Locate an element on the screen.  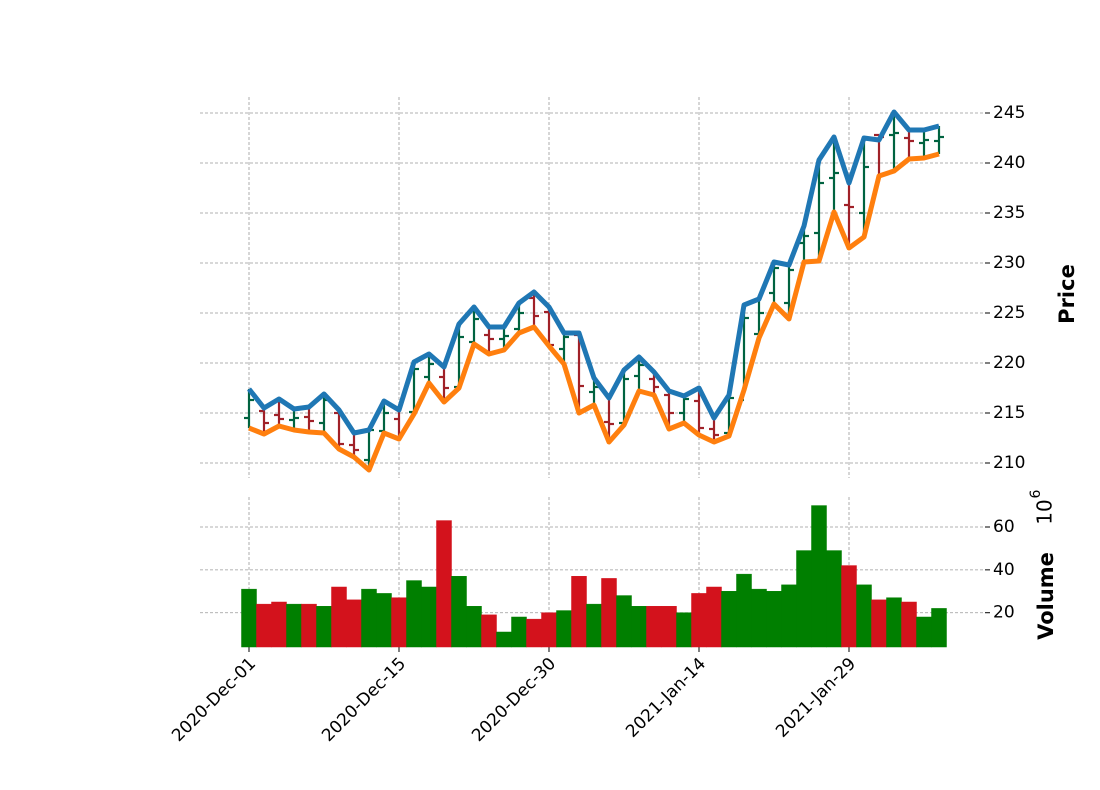
y-tick-label: 225 is located at coordinates (1009, 313).